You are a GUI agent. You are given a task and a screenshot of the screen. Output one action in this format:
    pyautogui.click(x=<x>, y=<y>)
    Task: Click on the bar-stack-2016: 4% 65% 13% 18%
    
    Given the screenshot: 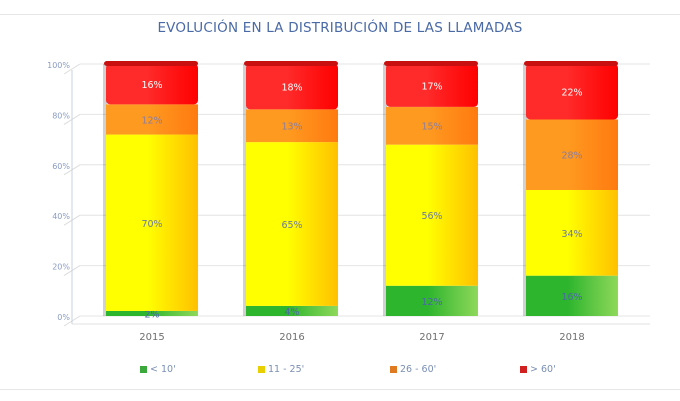 What is the action you would take?
    pyautogui.click(x=290, y=189)
    